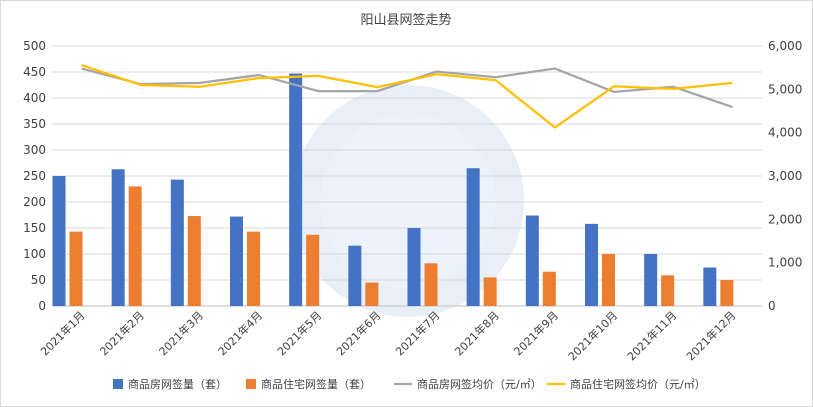 This screenshot has width=813, height=407. Describe the element at coordinates (42, 306) in the screenshot. I see `y-left-tick-label: 0` at that location.